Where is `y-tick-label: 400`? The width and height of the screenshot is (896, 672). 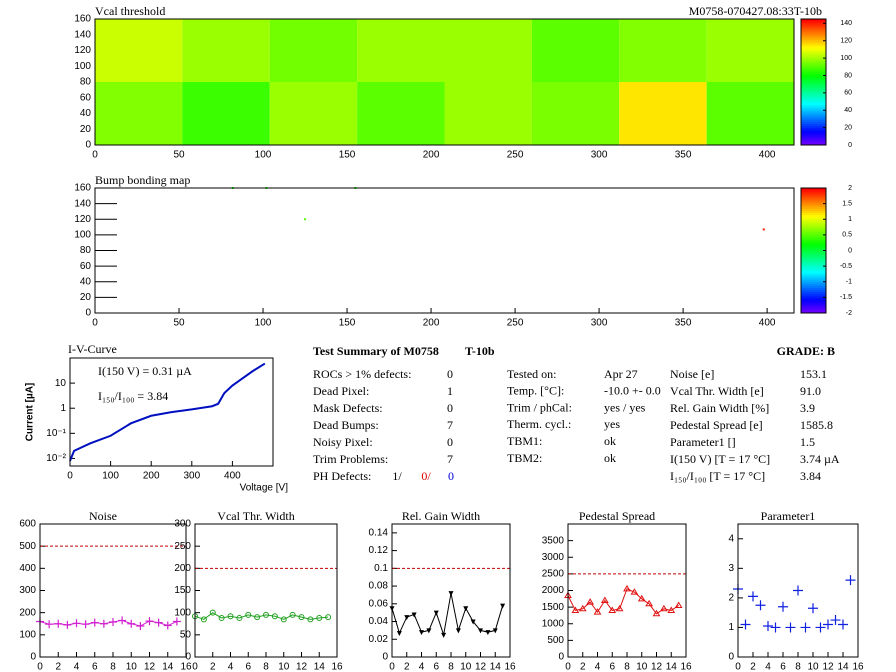
y-tick-label: 400 is located at coordinates (27, 568).